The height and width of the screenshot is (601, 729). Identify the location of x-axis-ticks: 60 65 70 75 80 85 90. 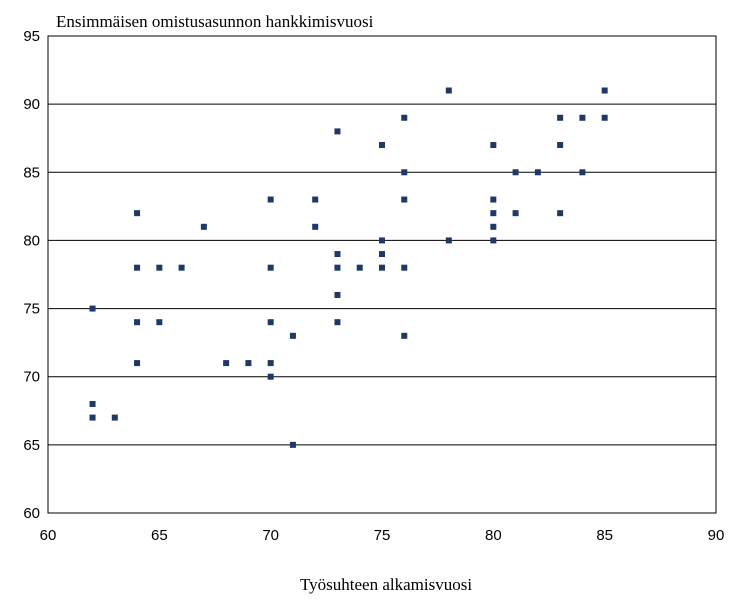
(382, 535).